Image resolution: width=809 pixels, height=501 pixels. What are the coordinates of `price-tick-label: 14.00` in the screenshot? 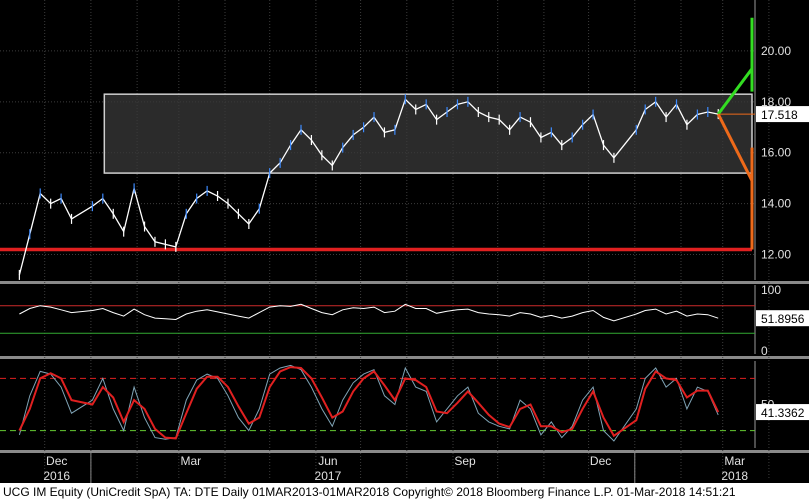 It's located at (776, 204).